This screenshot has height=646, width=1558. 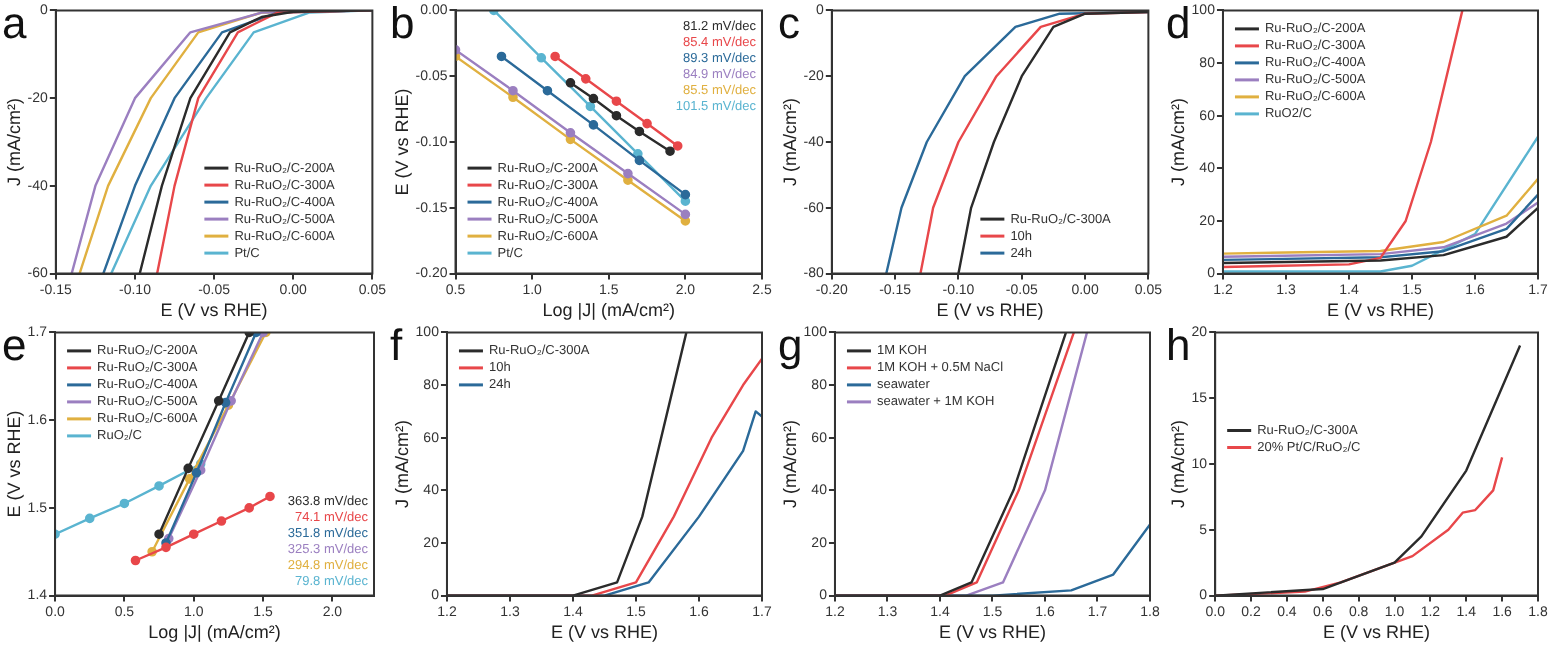 What do you see at coordinates (1178, 345) in the screenshot?
I see `chart-title: h` at bounding box center [1178, 345].